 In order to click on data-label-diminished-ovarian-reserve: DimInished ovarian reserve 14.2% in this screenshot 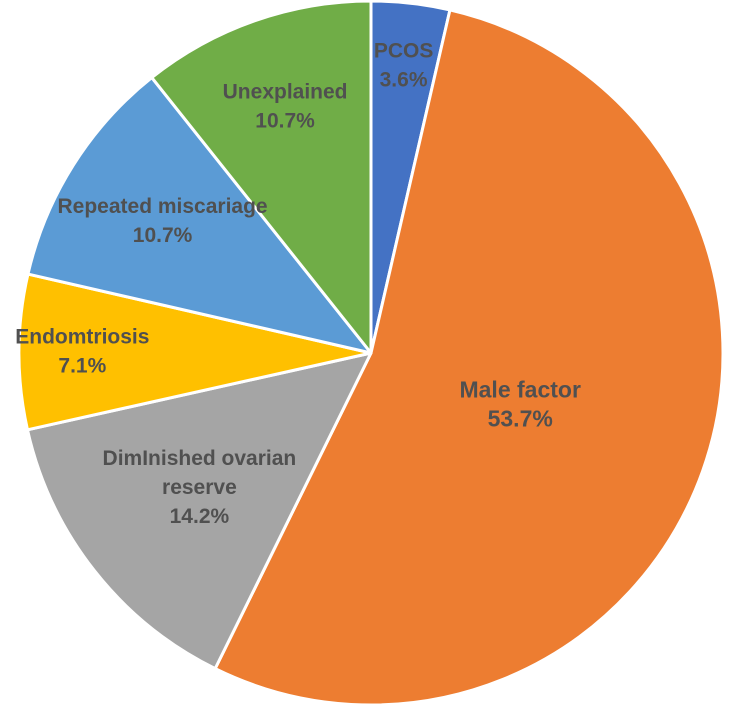, I will do `click(200, 486)`.